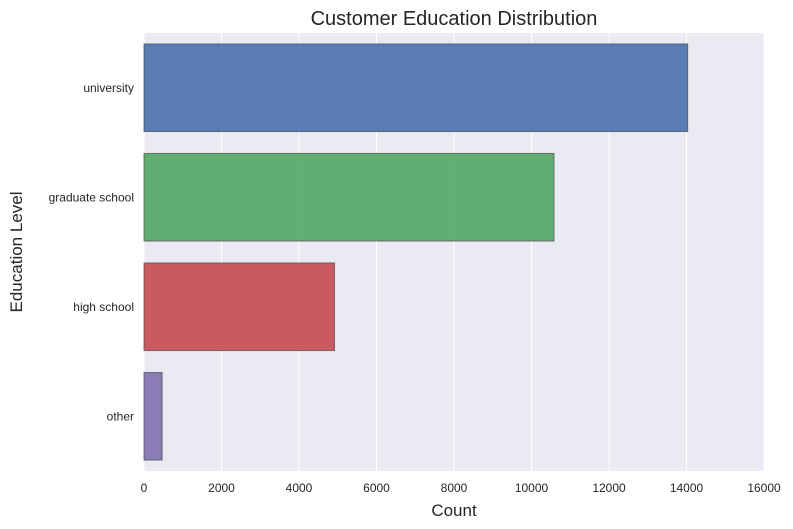 The width and height of the screenshot is (793, 529). I want to click on x-tick-label: 14000, so click(687, 488).